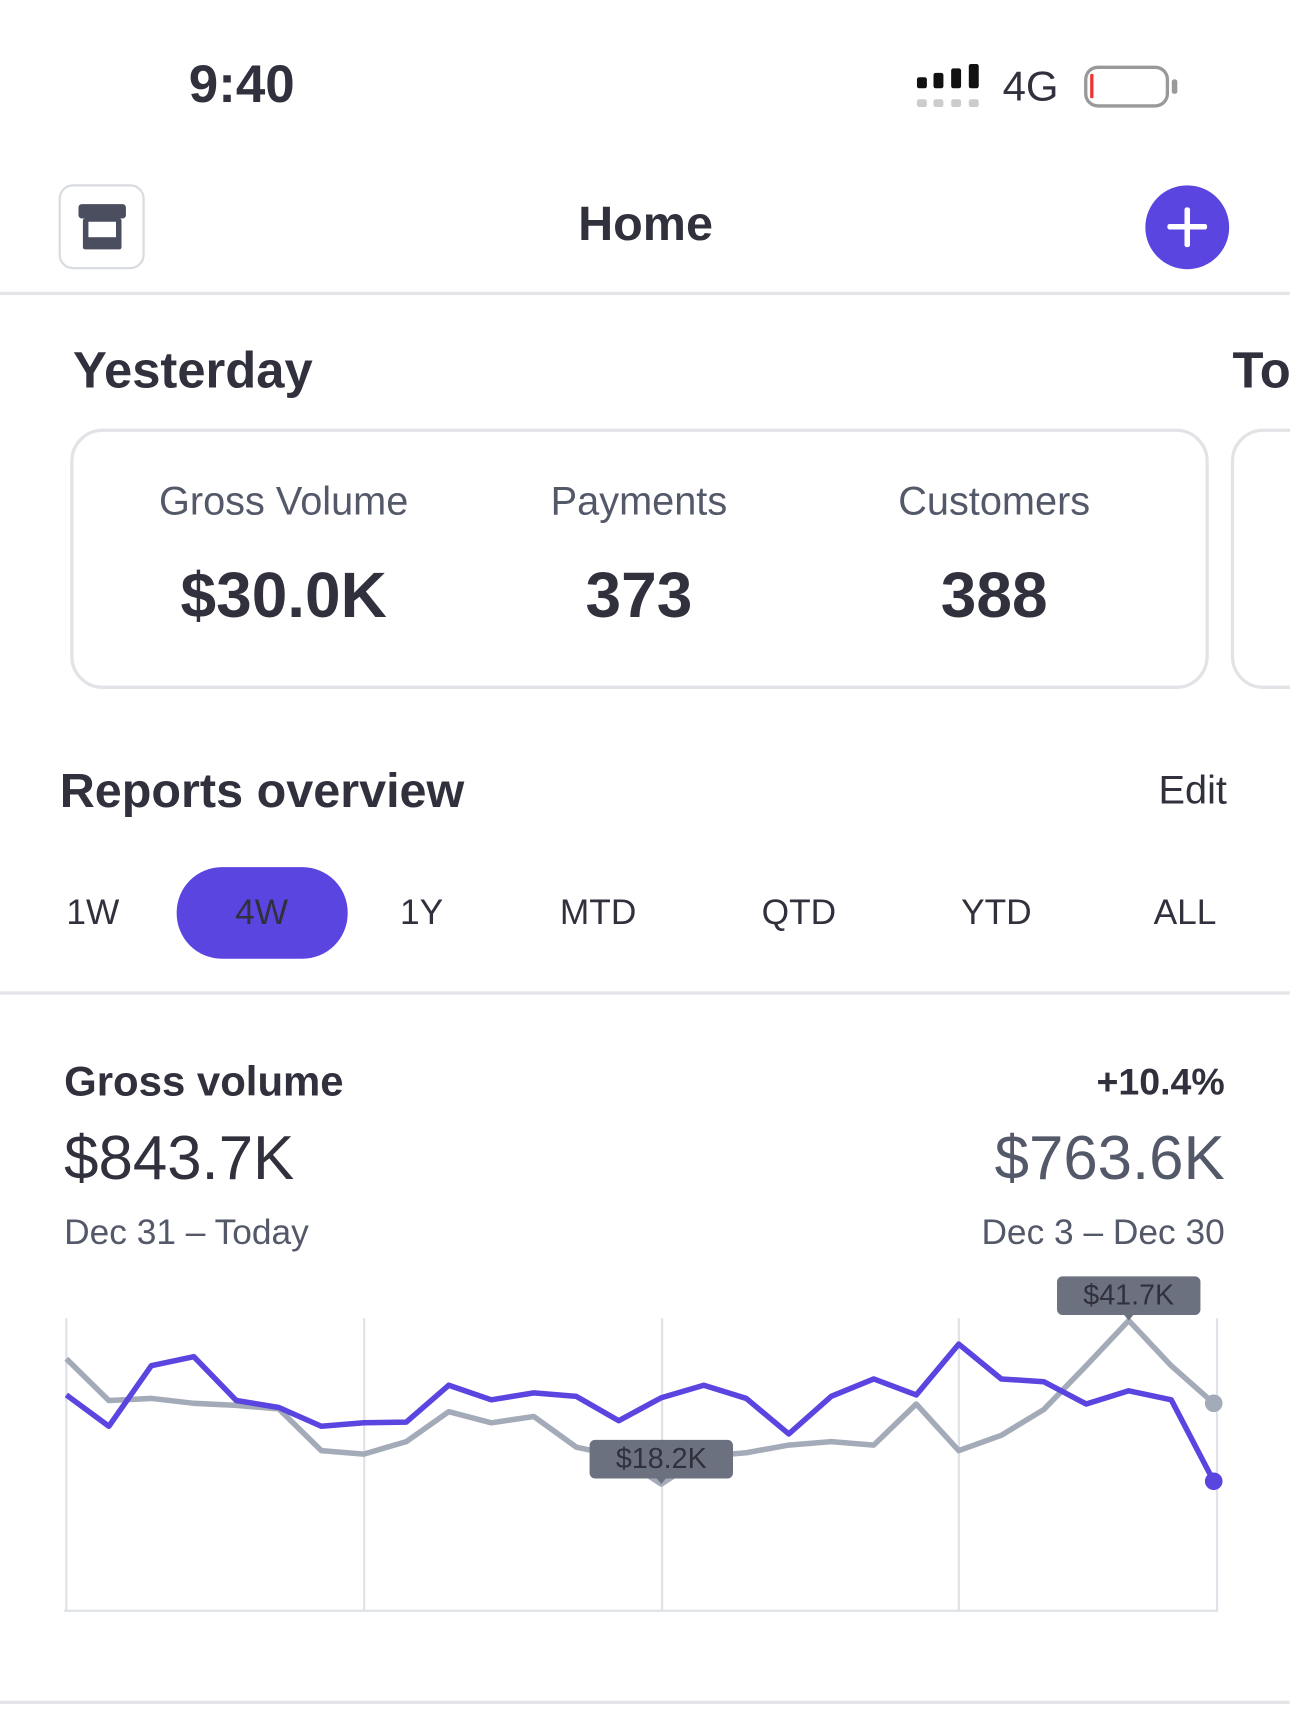  What do you see at coordinates (179, 1158) in the screenshot?
I see `current-value: $843.7K` at bounding box center [179, 1158].